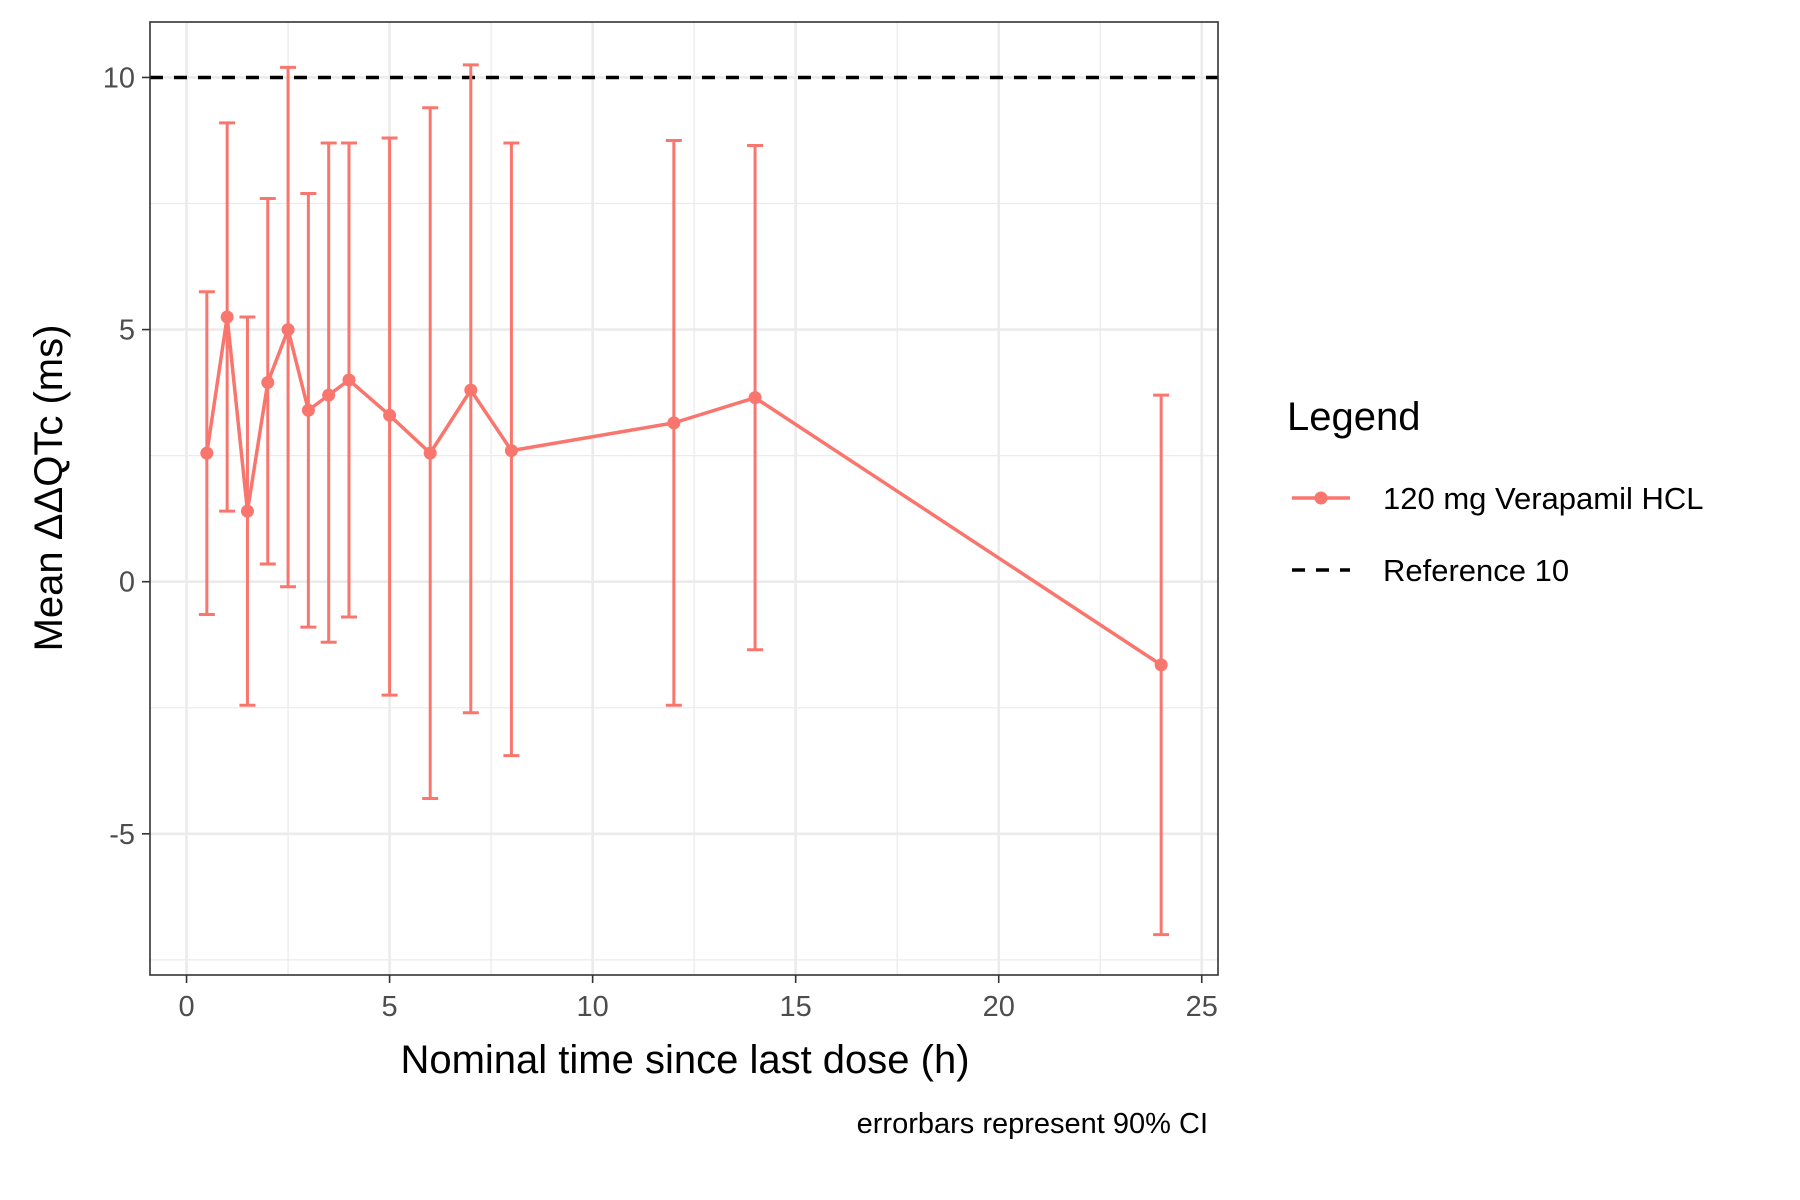 This screenshot has height=1200, width=1800. Describe the element at coordinates (999, 1007) in the screenshot. I see `x-tick-label: 20` at that location.